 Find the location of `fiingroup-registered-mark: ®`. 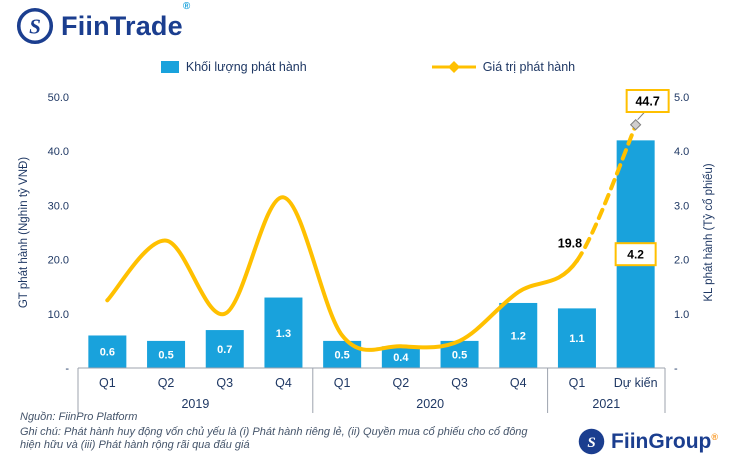

fiingroup-registered-mark: ® is located at coordinates (714, 436).